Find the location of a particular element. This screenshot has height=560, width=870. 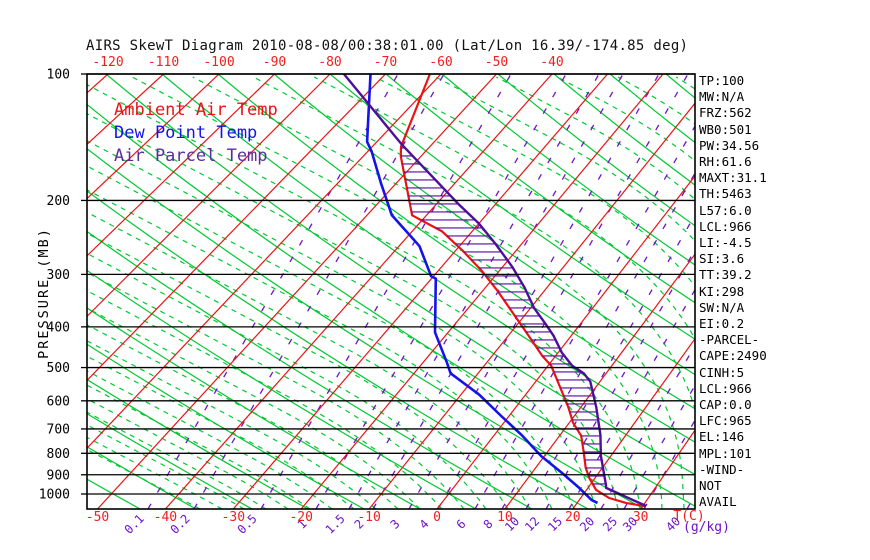

stat-line: LFC:965 is located at coordinates (725, 421).